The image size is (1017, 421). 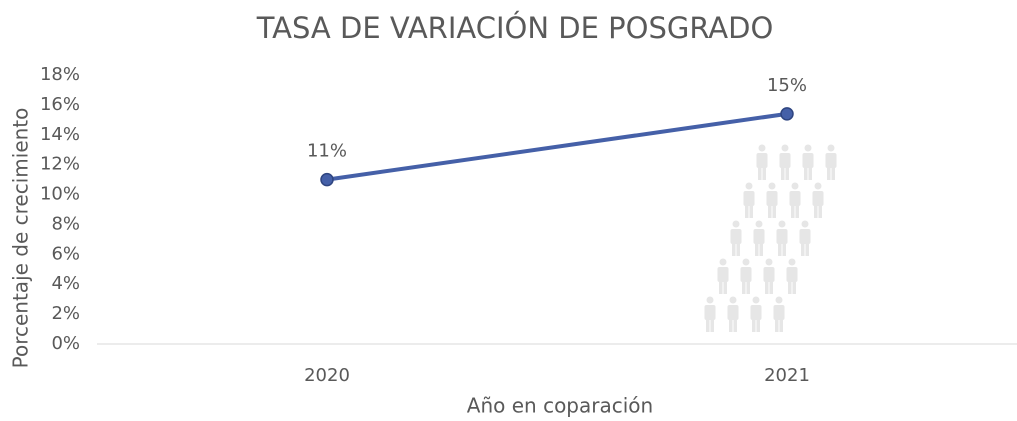 I want to click on y-tick-label: 10%, so click(x=60, y=194).